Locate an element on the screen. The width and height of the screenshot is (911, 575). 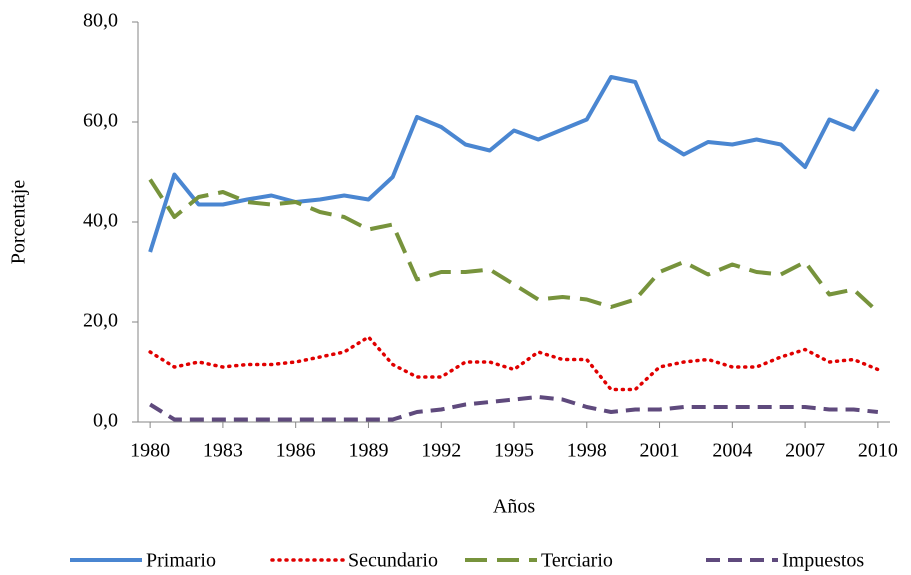
legend-label: Terciario is located at coordinates (577, 561).